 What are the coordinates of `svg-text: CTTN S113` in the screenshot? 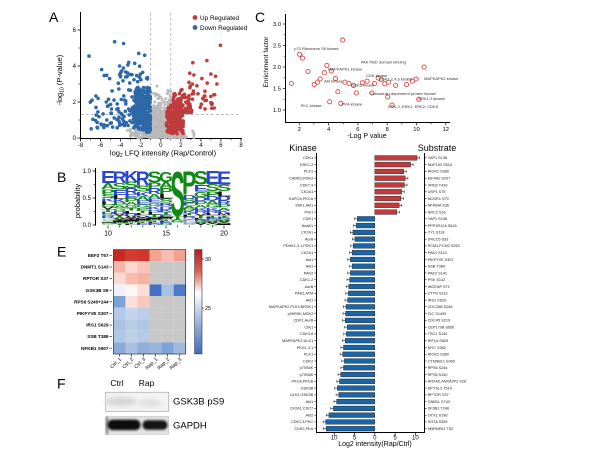 It's located at (438, 294).